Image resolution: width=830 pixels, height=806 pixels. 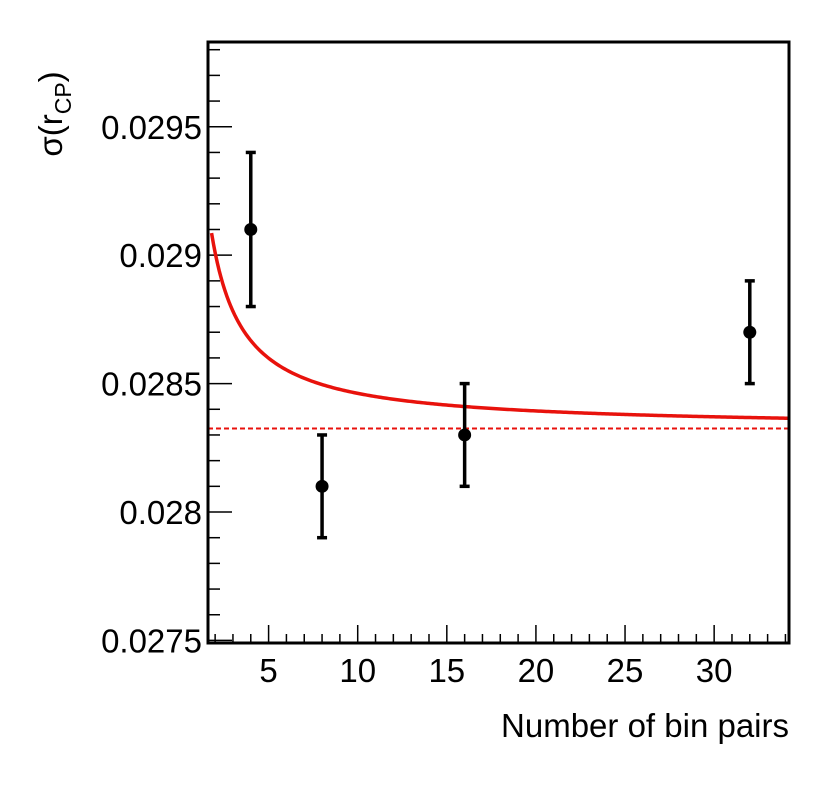 I want to click on y-axis-title: σ(rCP), so click(x=54, y=113).